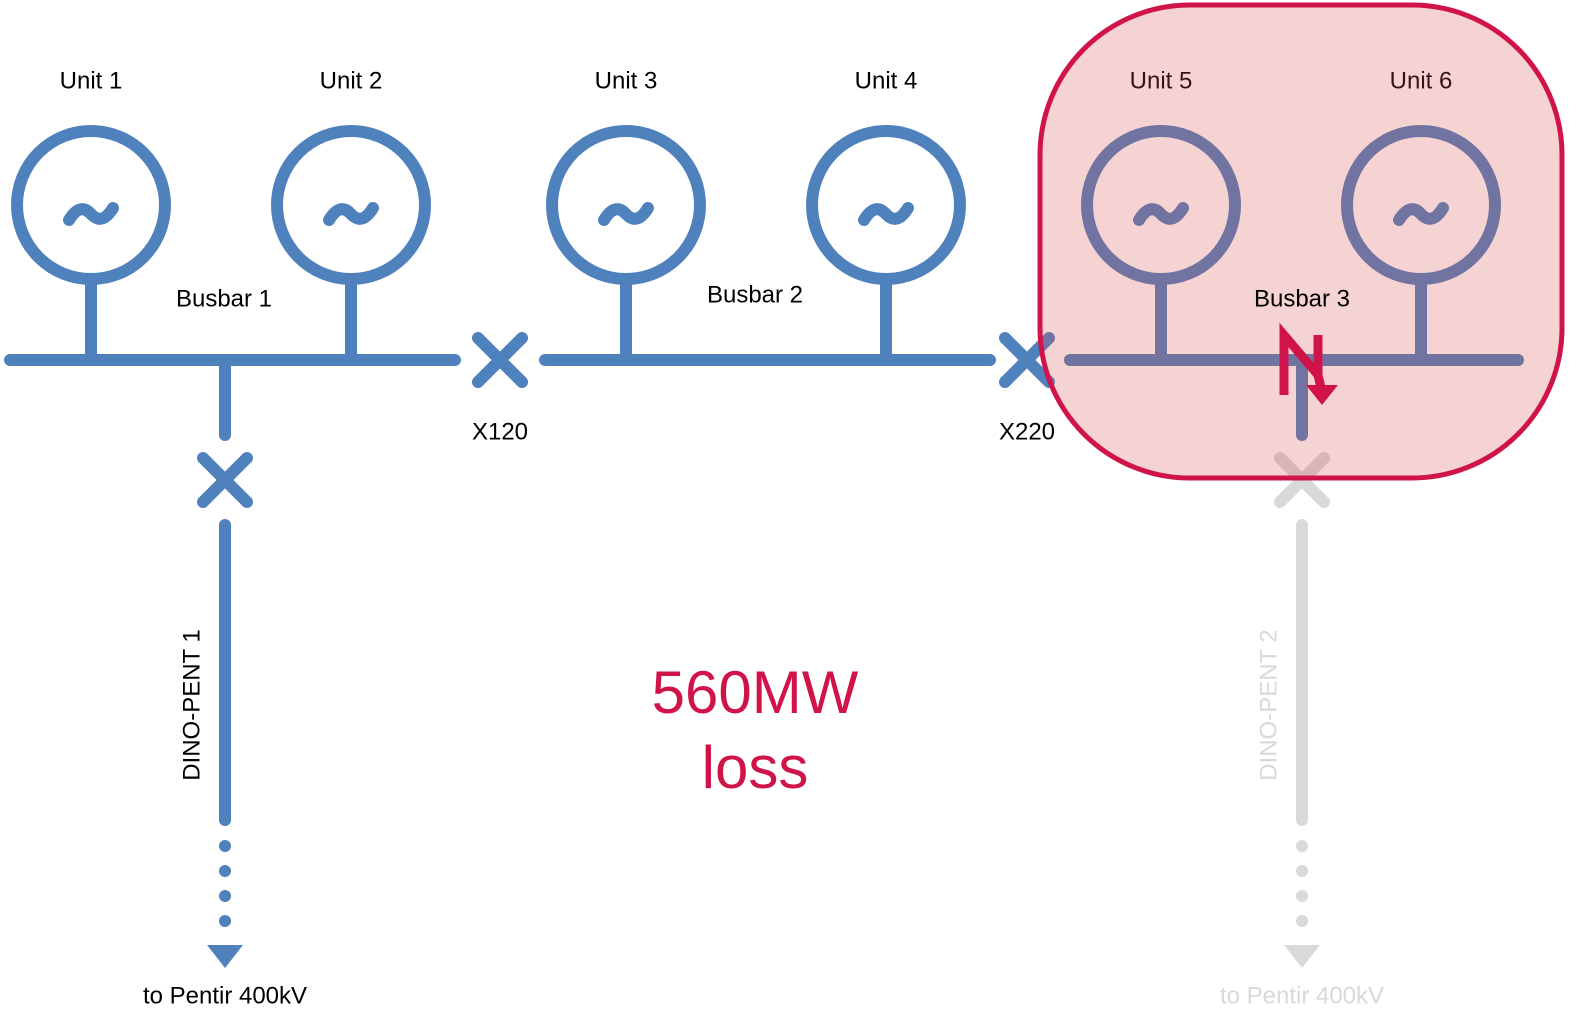 This screenshot has height=1033, width=1596. Describe the element at coordinates (886, 80) in the screenshot. I see `unit-label: Unit 4` at that location.